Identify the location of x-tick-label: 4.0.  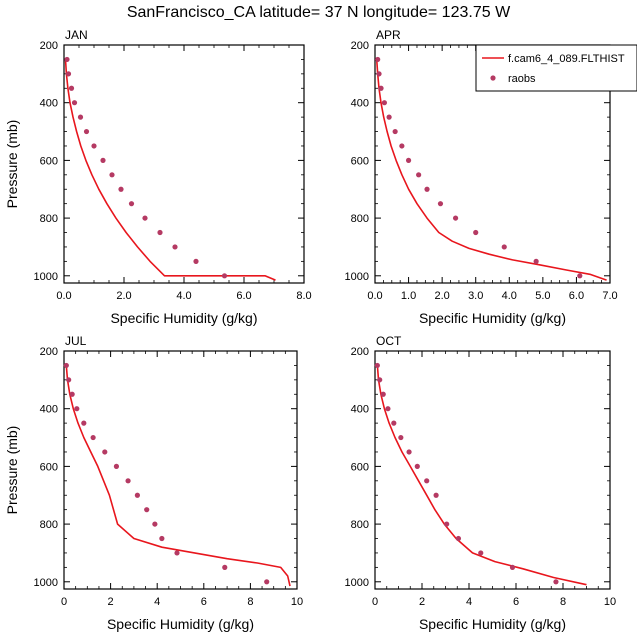
(183, 296).